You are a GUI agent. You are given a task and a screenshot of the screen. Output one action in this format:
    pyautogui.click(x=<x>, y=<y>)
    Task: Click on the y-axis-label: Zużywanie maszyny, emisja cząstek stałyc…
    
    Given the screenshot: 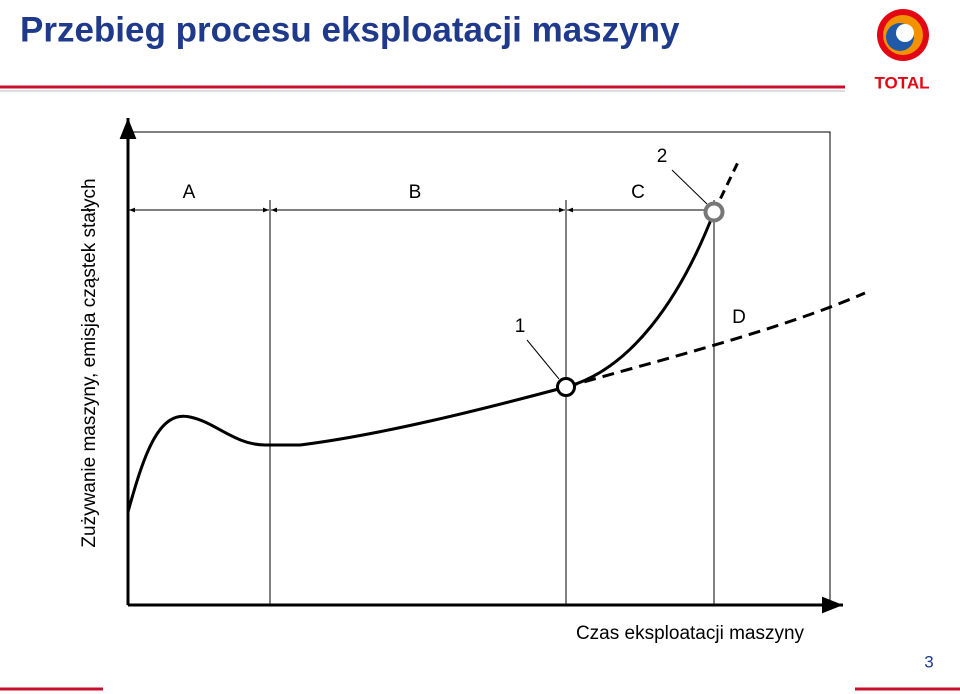 What is the action you would take?
    pyautogui.click(x=89, y=362)
    